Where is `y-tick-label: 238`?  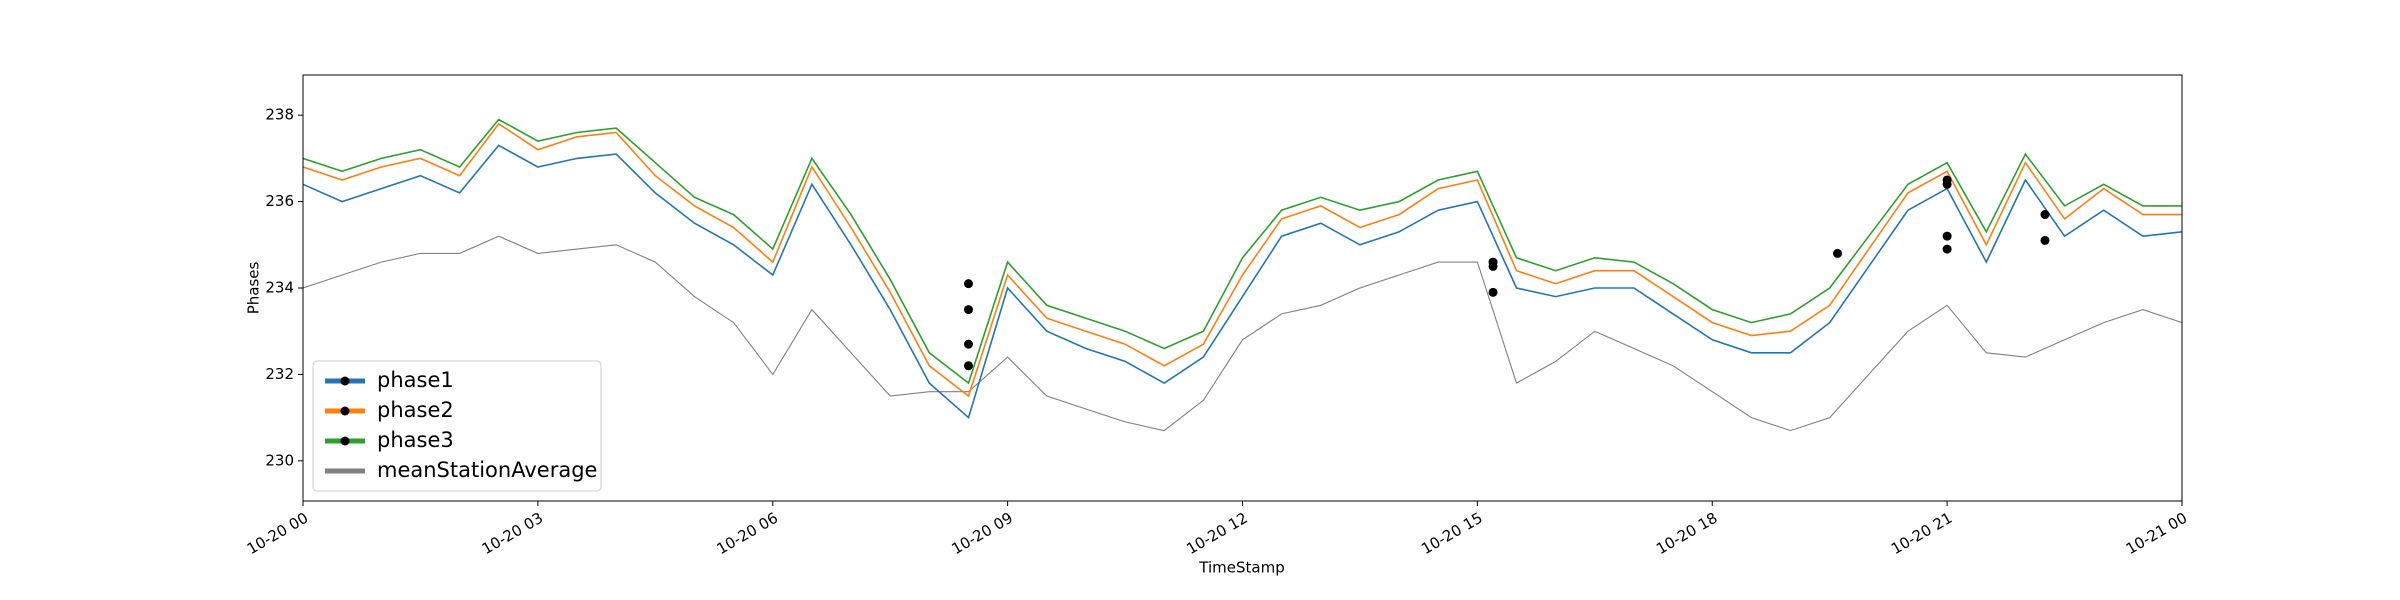
y-tick-label: 238 is located at coordinates (279, 115).